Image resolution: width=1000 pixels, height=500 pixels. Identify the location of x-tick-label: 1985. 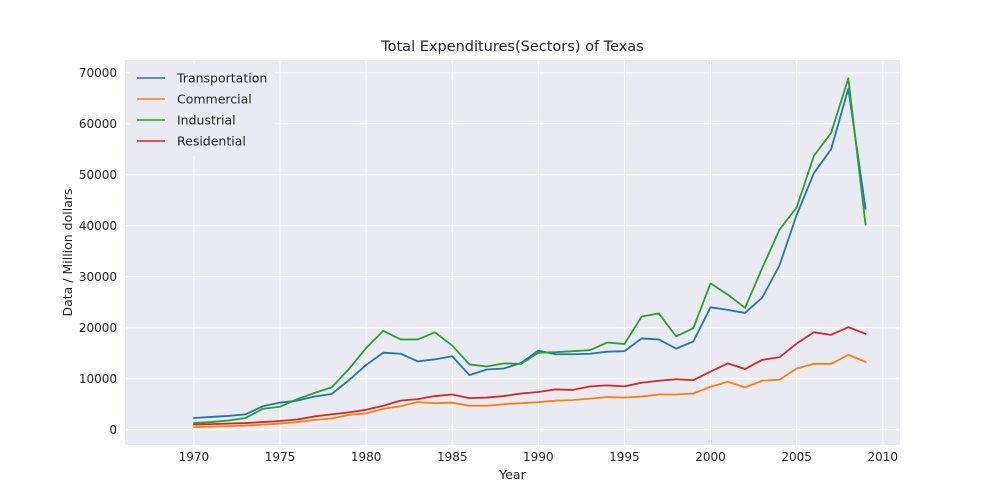
(452, 457).